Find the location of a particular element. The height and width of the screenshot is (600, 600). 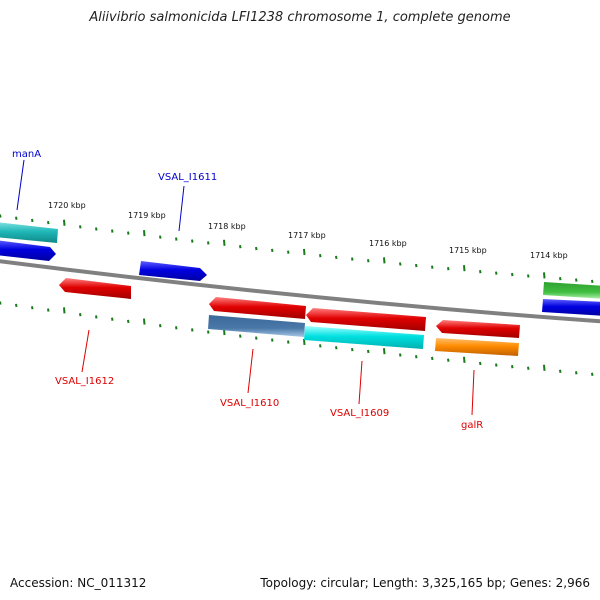

gene-manA-arrow is located at coordinates (29, 232).